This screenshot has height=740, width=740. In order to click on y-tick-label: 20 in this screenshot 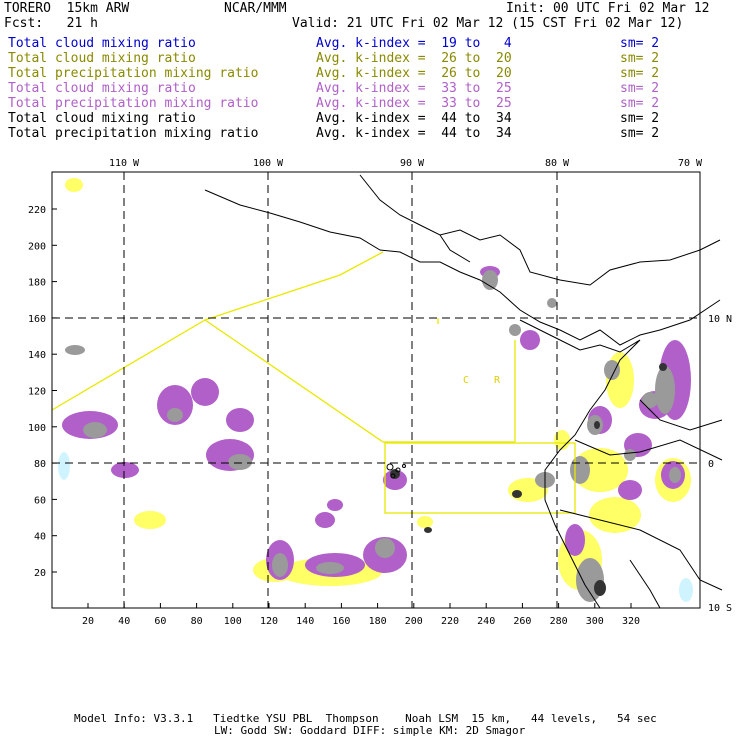, I will do `click(40, 573)`.